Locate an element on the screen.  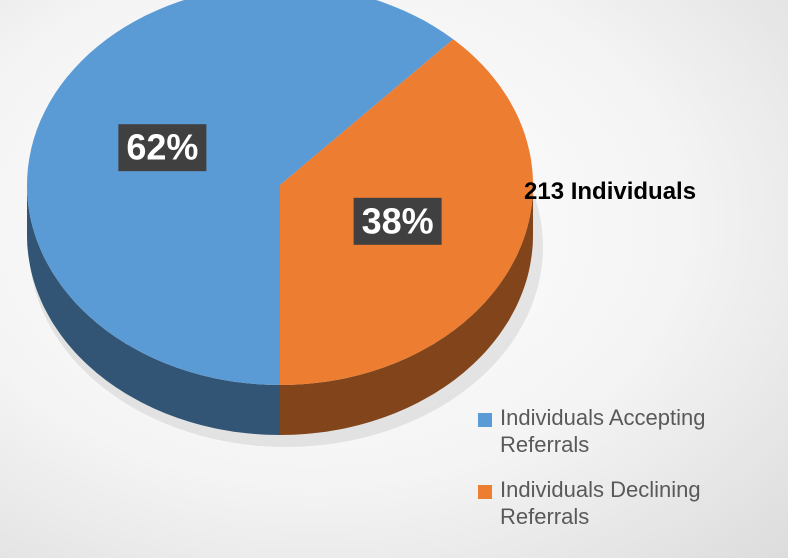
data-label: 62% is located at coordinates (162, 147).